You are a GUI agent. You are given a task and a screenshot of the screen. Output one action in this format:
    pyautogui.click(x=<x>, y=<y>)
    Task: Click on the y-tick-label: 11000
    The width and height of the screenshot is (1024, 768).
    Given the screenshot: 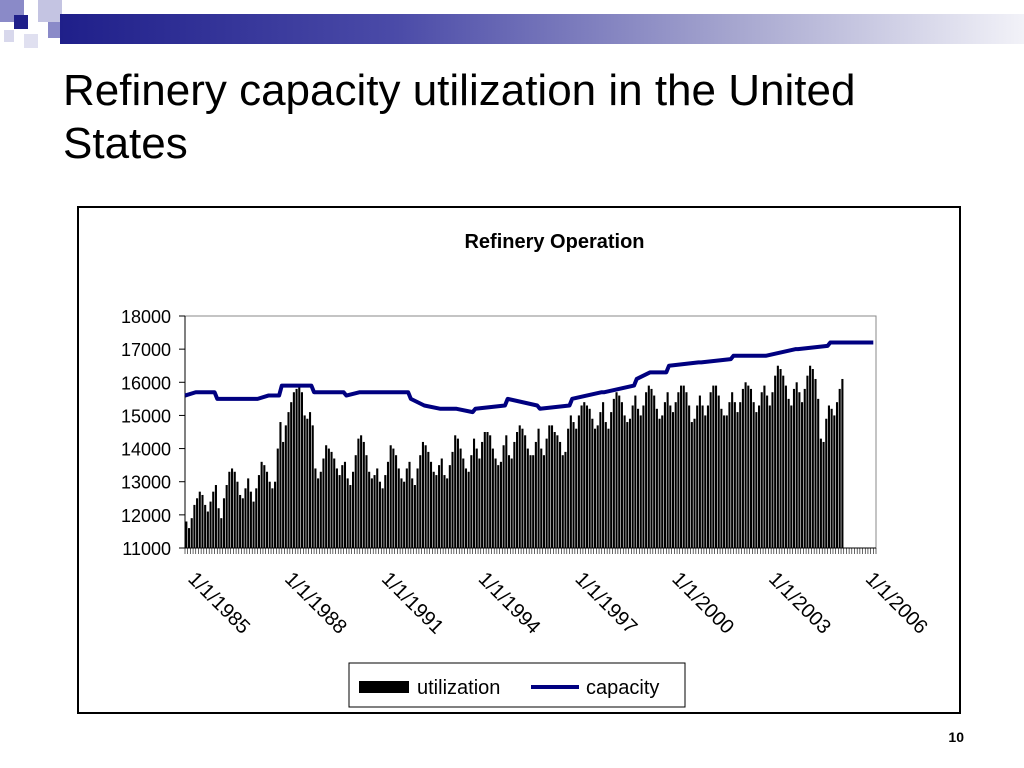 What is the action you would take?
    pyautogui.click(x=146, y=549)
    